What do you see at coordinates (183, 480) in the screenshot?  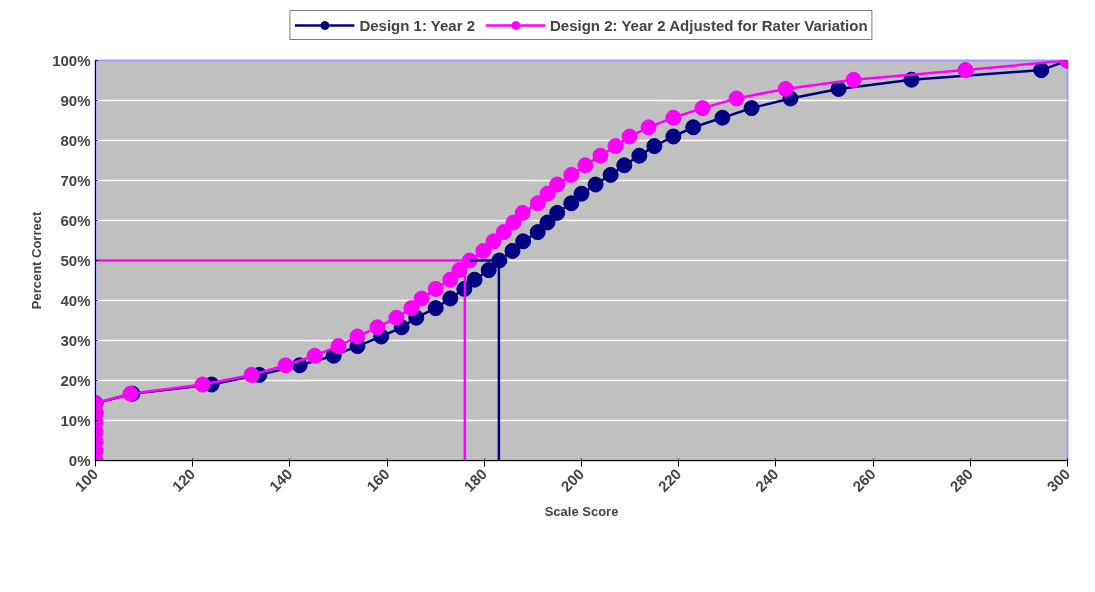 I see `x-tick-label: 120` at bounding box center [183, 480].